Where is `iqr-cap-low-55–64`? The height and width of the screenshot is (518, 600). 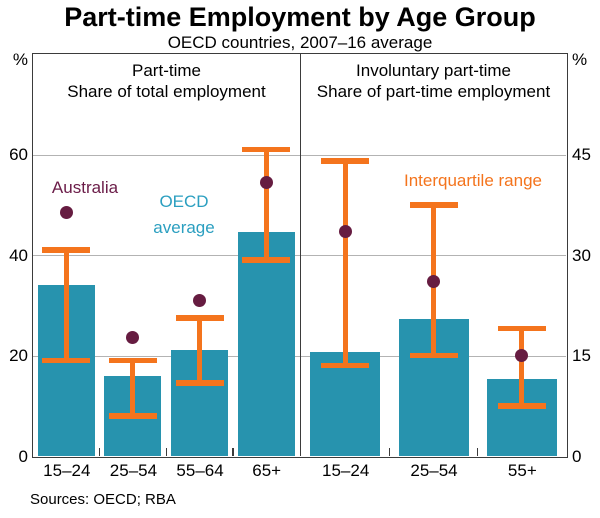 iqr-cap-low-55–64 is located at coordinates (199, 383).